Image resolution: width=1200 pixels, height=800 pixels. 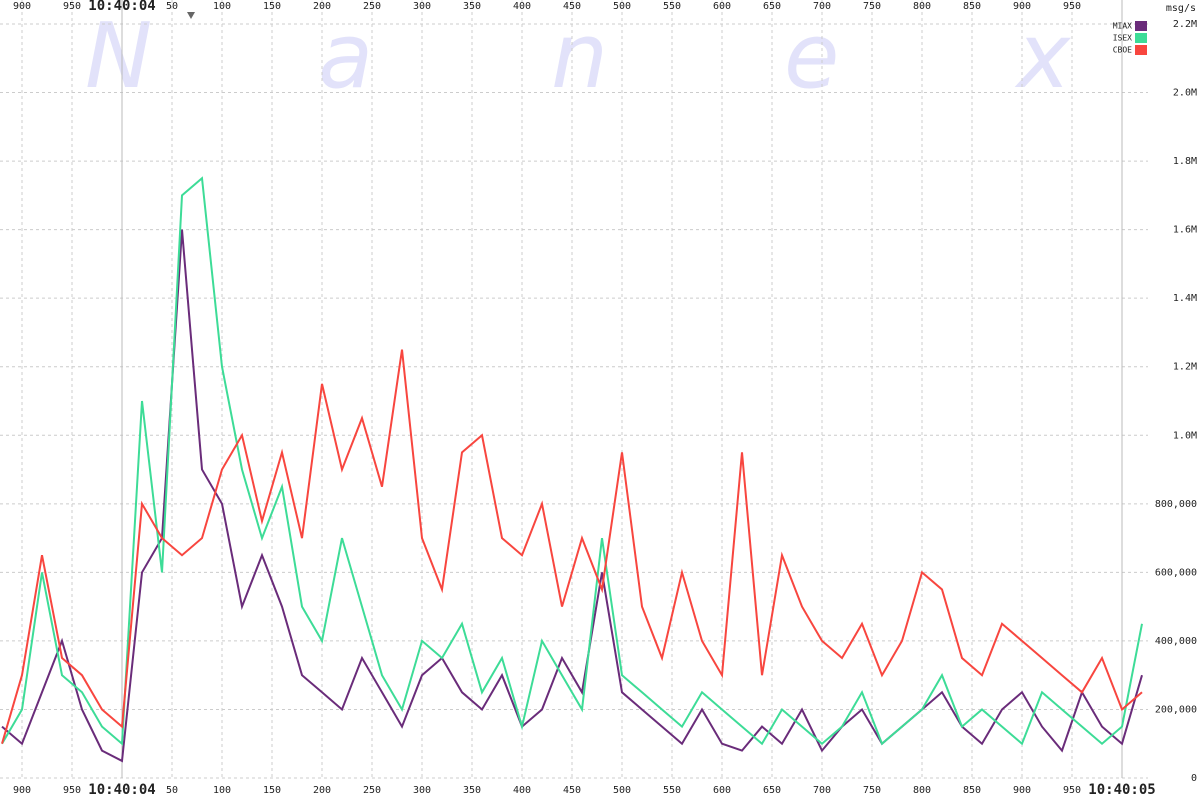 What do you see at coordinates (722, 6) in the screenshot?
I see `x-tick-label-top: 600` at bounding box center [722, 6].